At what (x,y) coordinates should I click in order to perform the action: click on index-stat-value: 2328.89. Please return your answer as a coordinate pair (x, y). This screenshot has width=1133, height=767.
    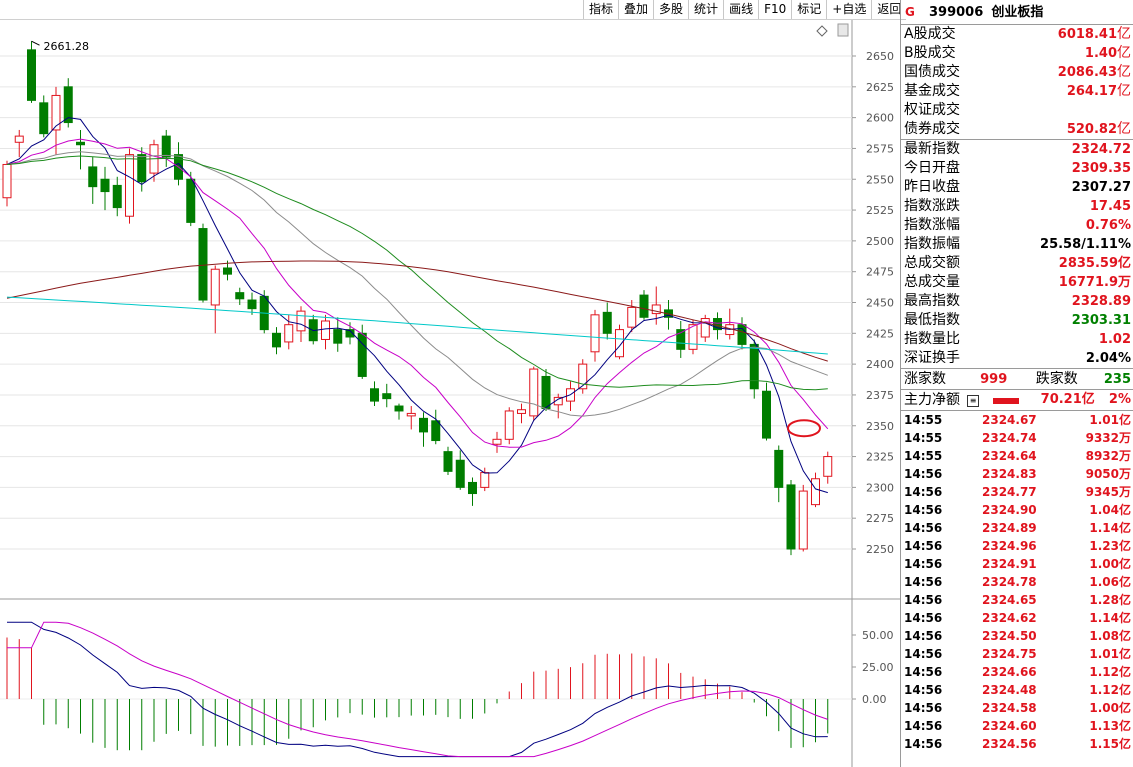
    Looking at the image, I should click on (1101, 301).